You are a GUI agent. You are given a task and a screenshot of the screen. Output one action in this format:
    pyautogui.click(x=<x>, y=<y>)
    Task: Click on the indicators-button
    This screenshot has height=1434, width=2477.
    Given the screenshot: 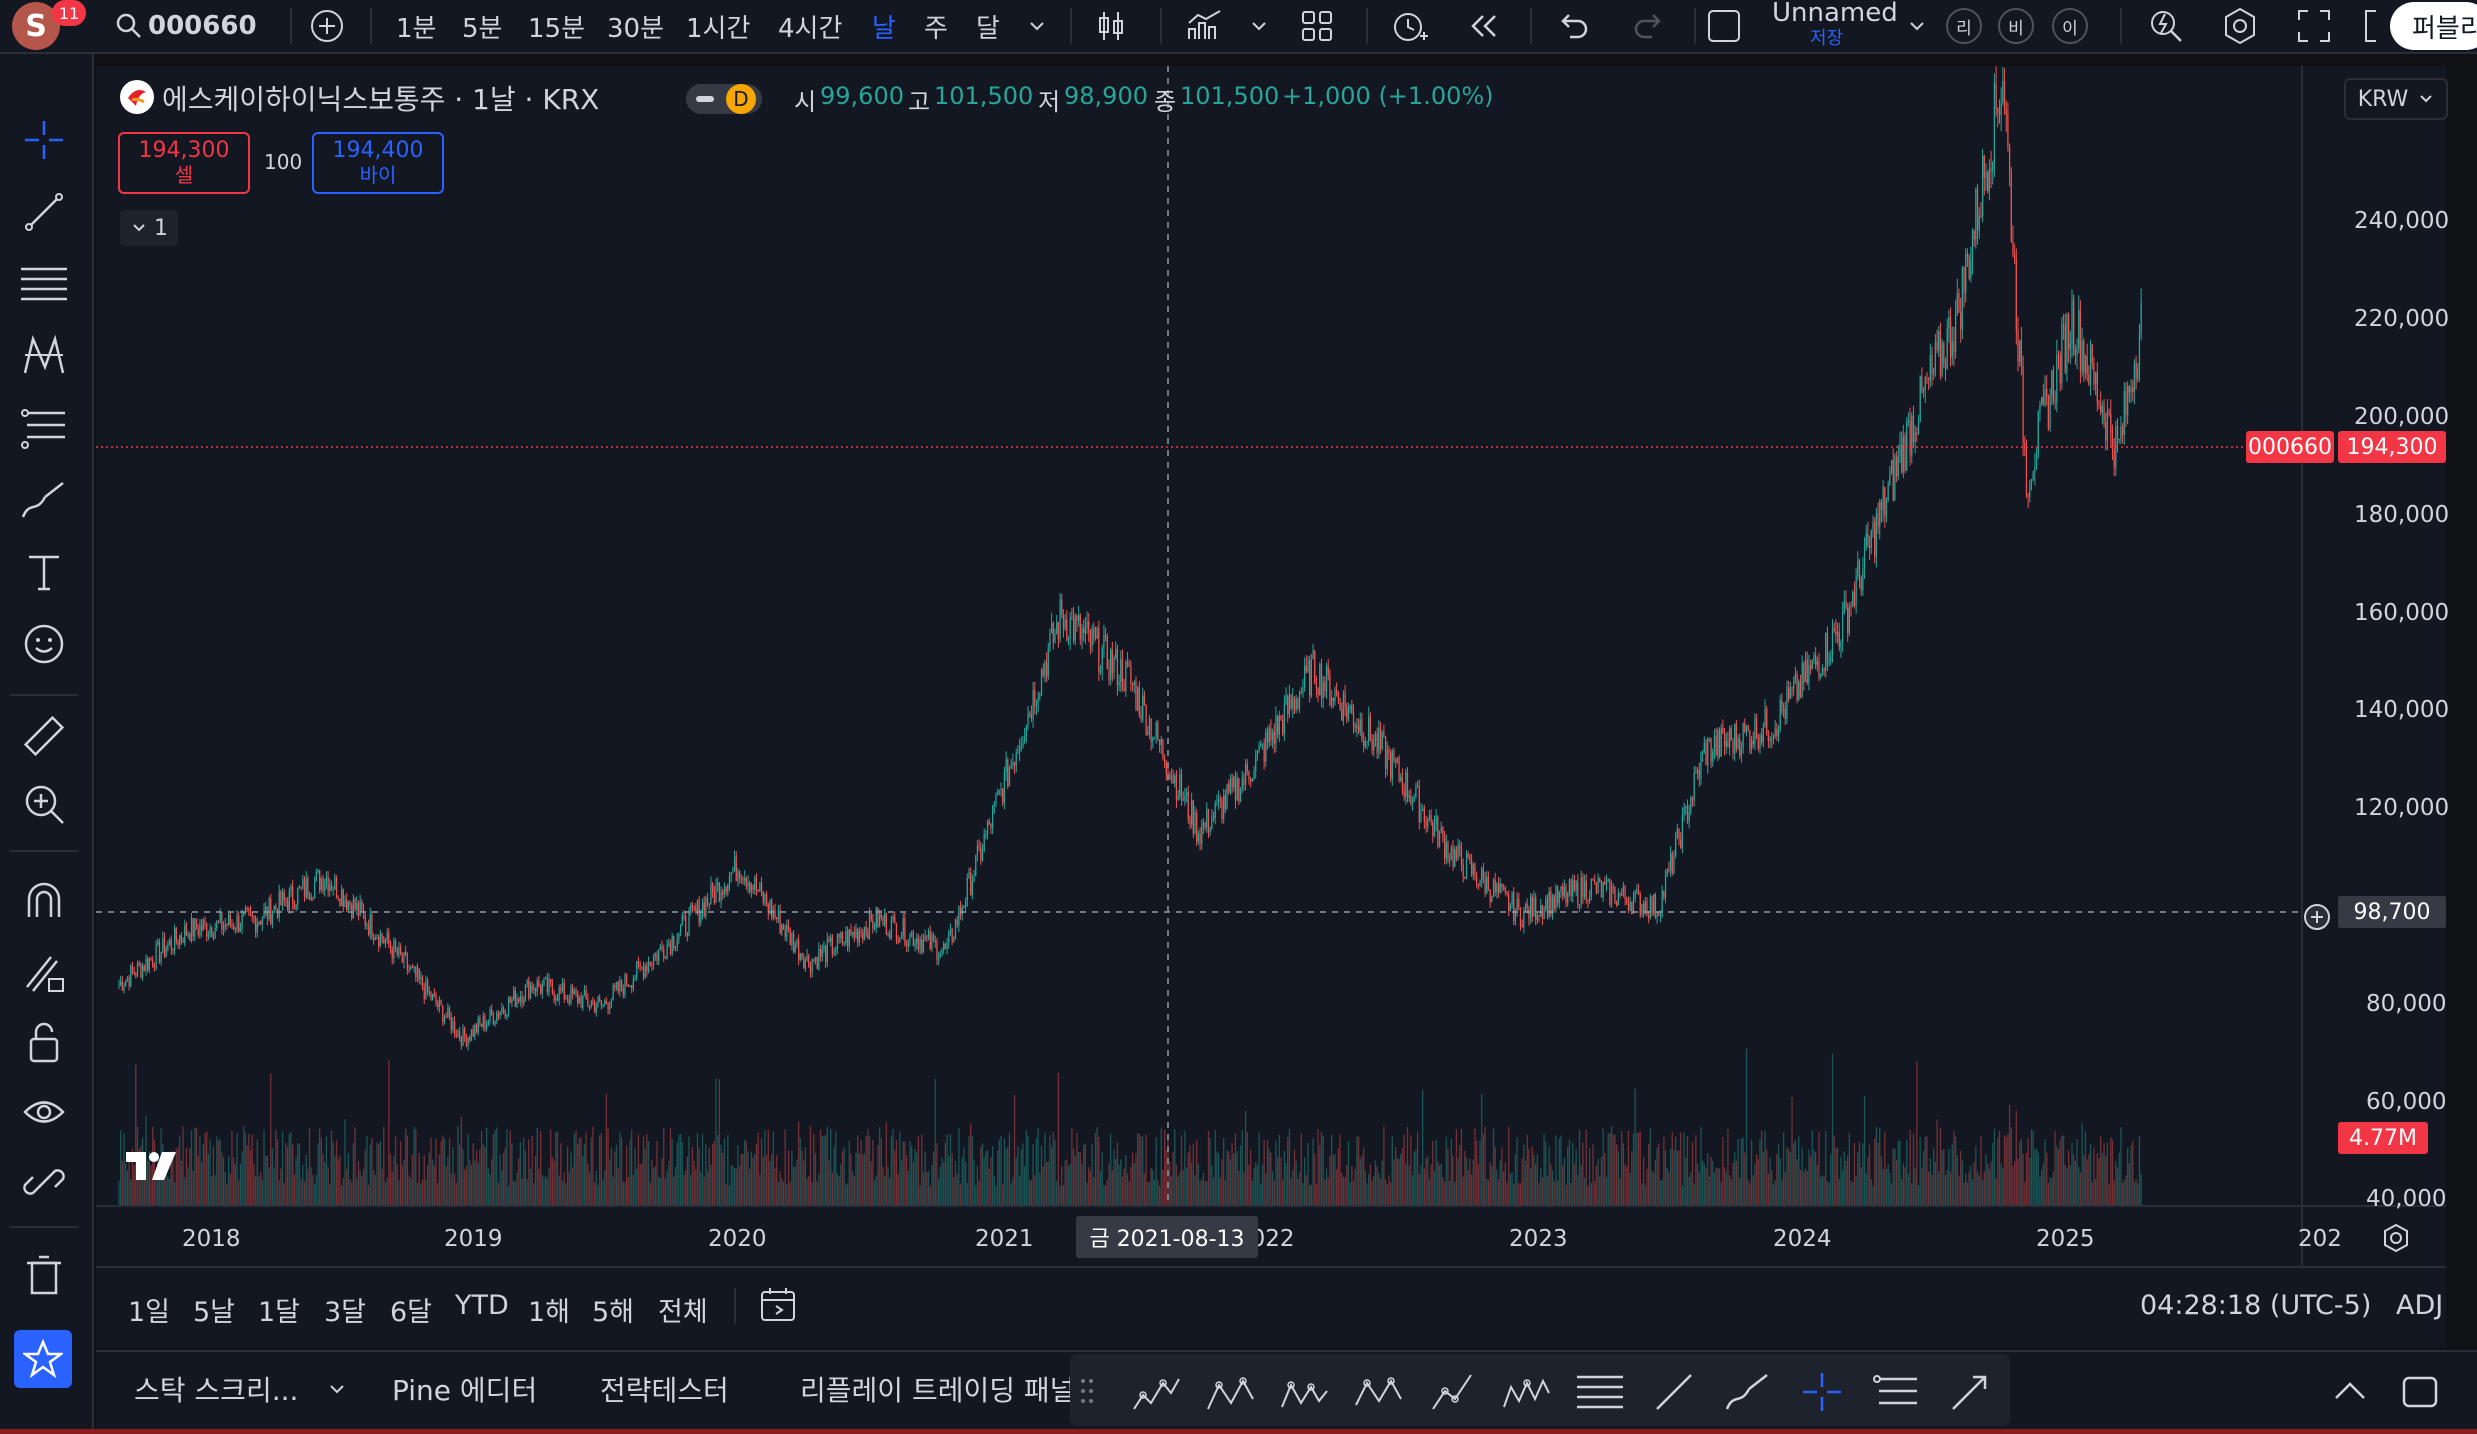 What is the action you would take?
    pyautogui.click(x=1205, y=26)
    